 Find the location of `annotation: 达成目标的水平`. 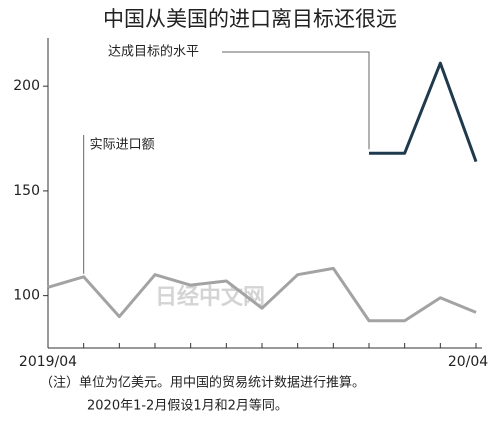

annotation: 达成目标的水平 is located at coordinates (153, 52).